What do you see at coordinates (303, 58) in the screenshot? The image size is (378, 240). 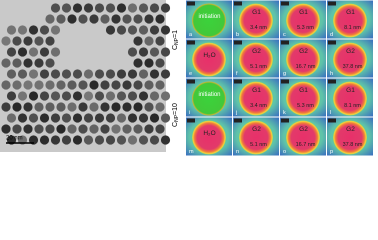 I see `thermal-panel: G2 16.7 nm g` at bounding box center [303, 58].